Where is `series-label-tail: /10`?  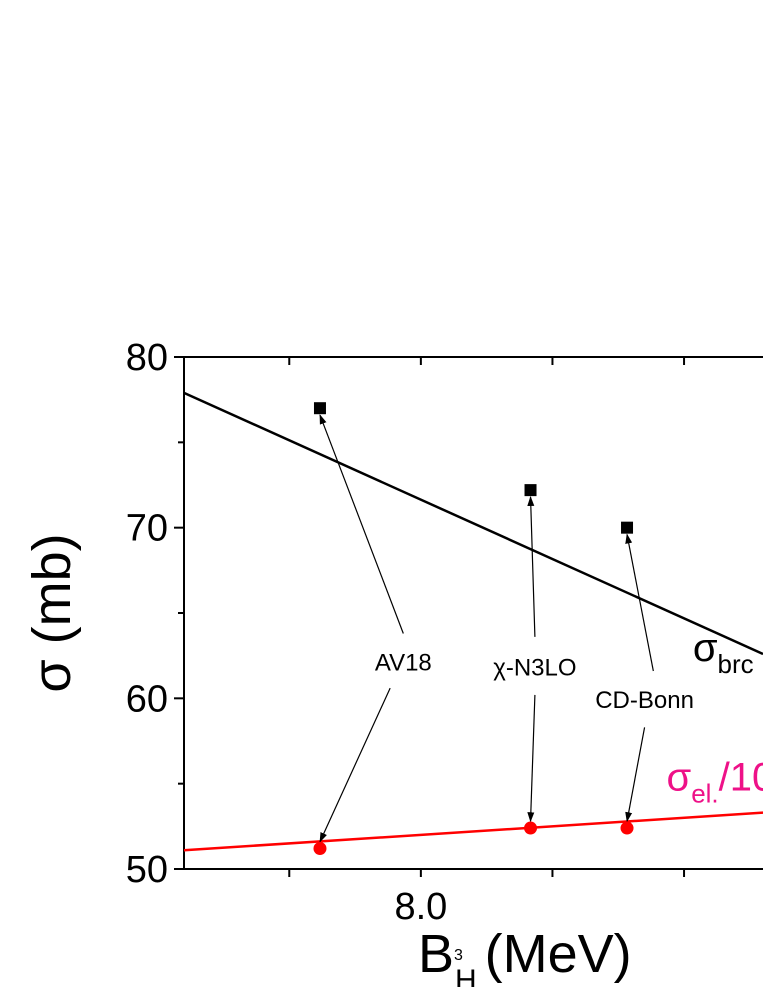
series-label-tail: /10 is located at coordinates (741, 777).